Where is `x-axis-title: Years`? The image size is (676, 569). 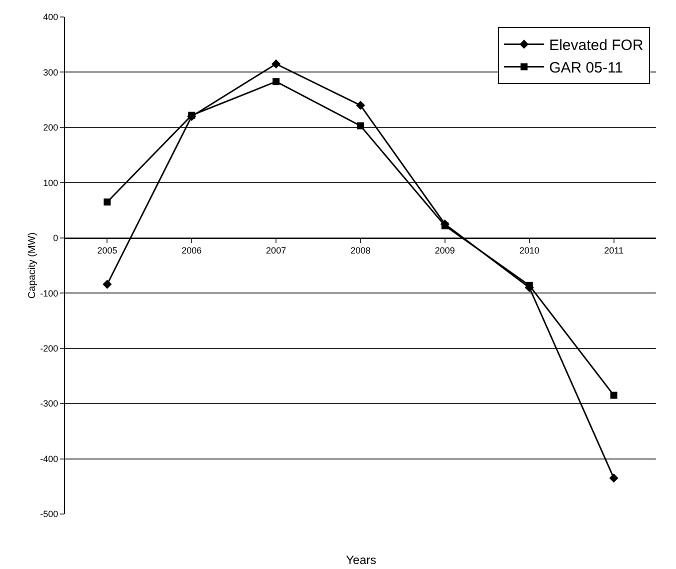 x-axis-title: Years is located at coordinates (361, 560).